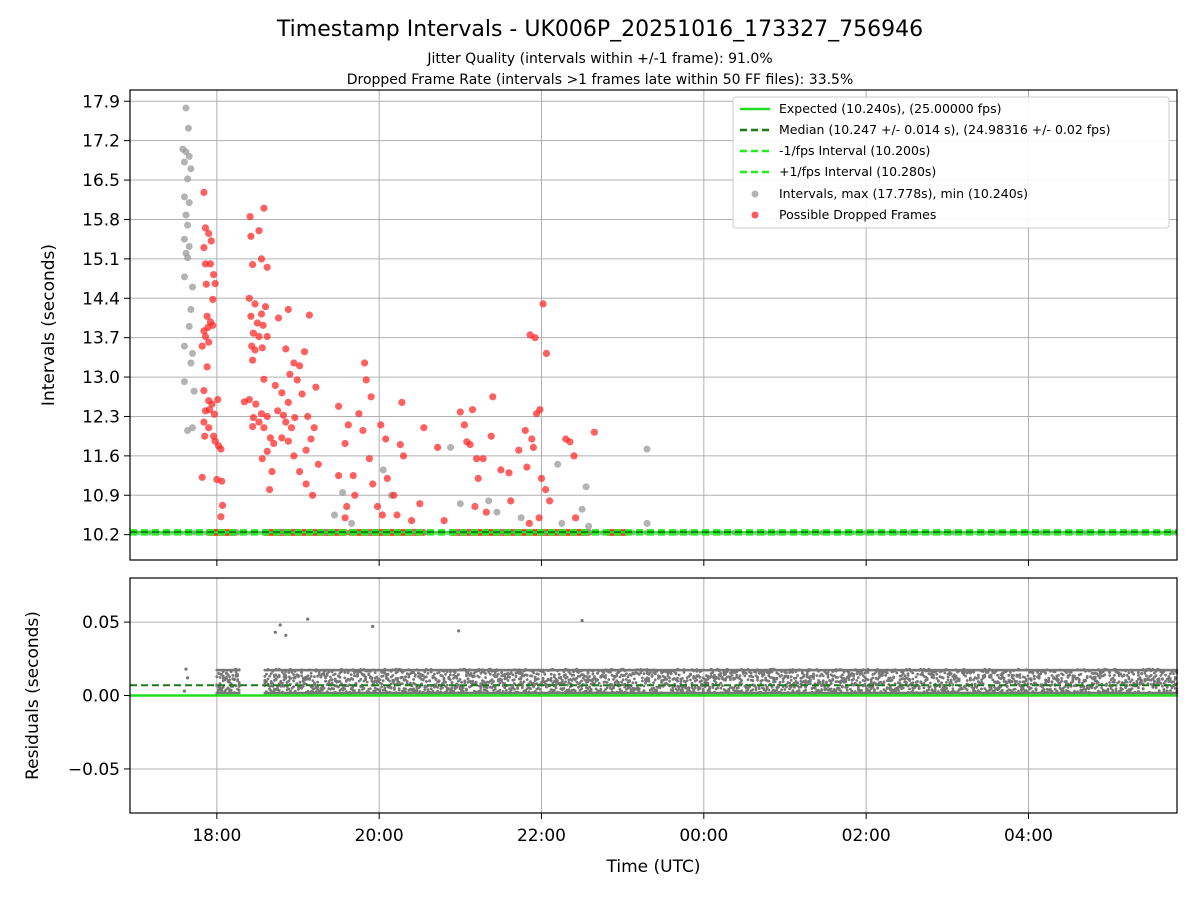 The height and width of the screenshot is (900, 1200). Describe the element at coordinates (99, 696) in the screenshot. I see `residuals-y-ticks: 0.050.00−0.05` at that location.